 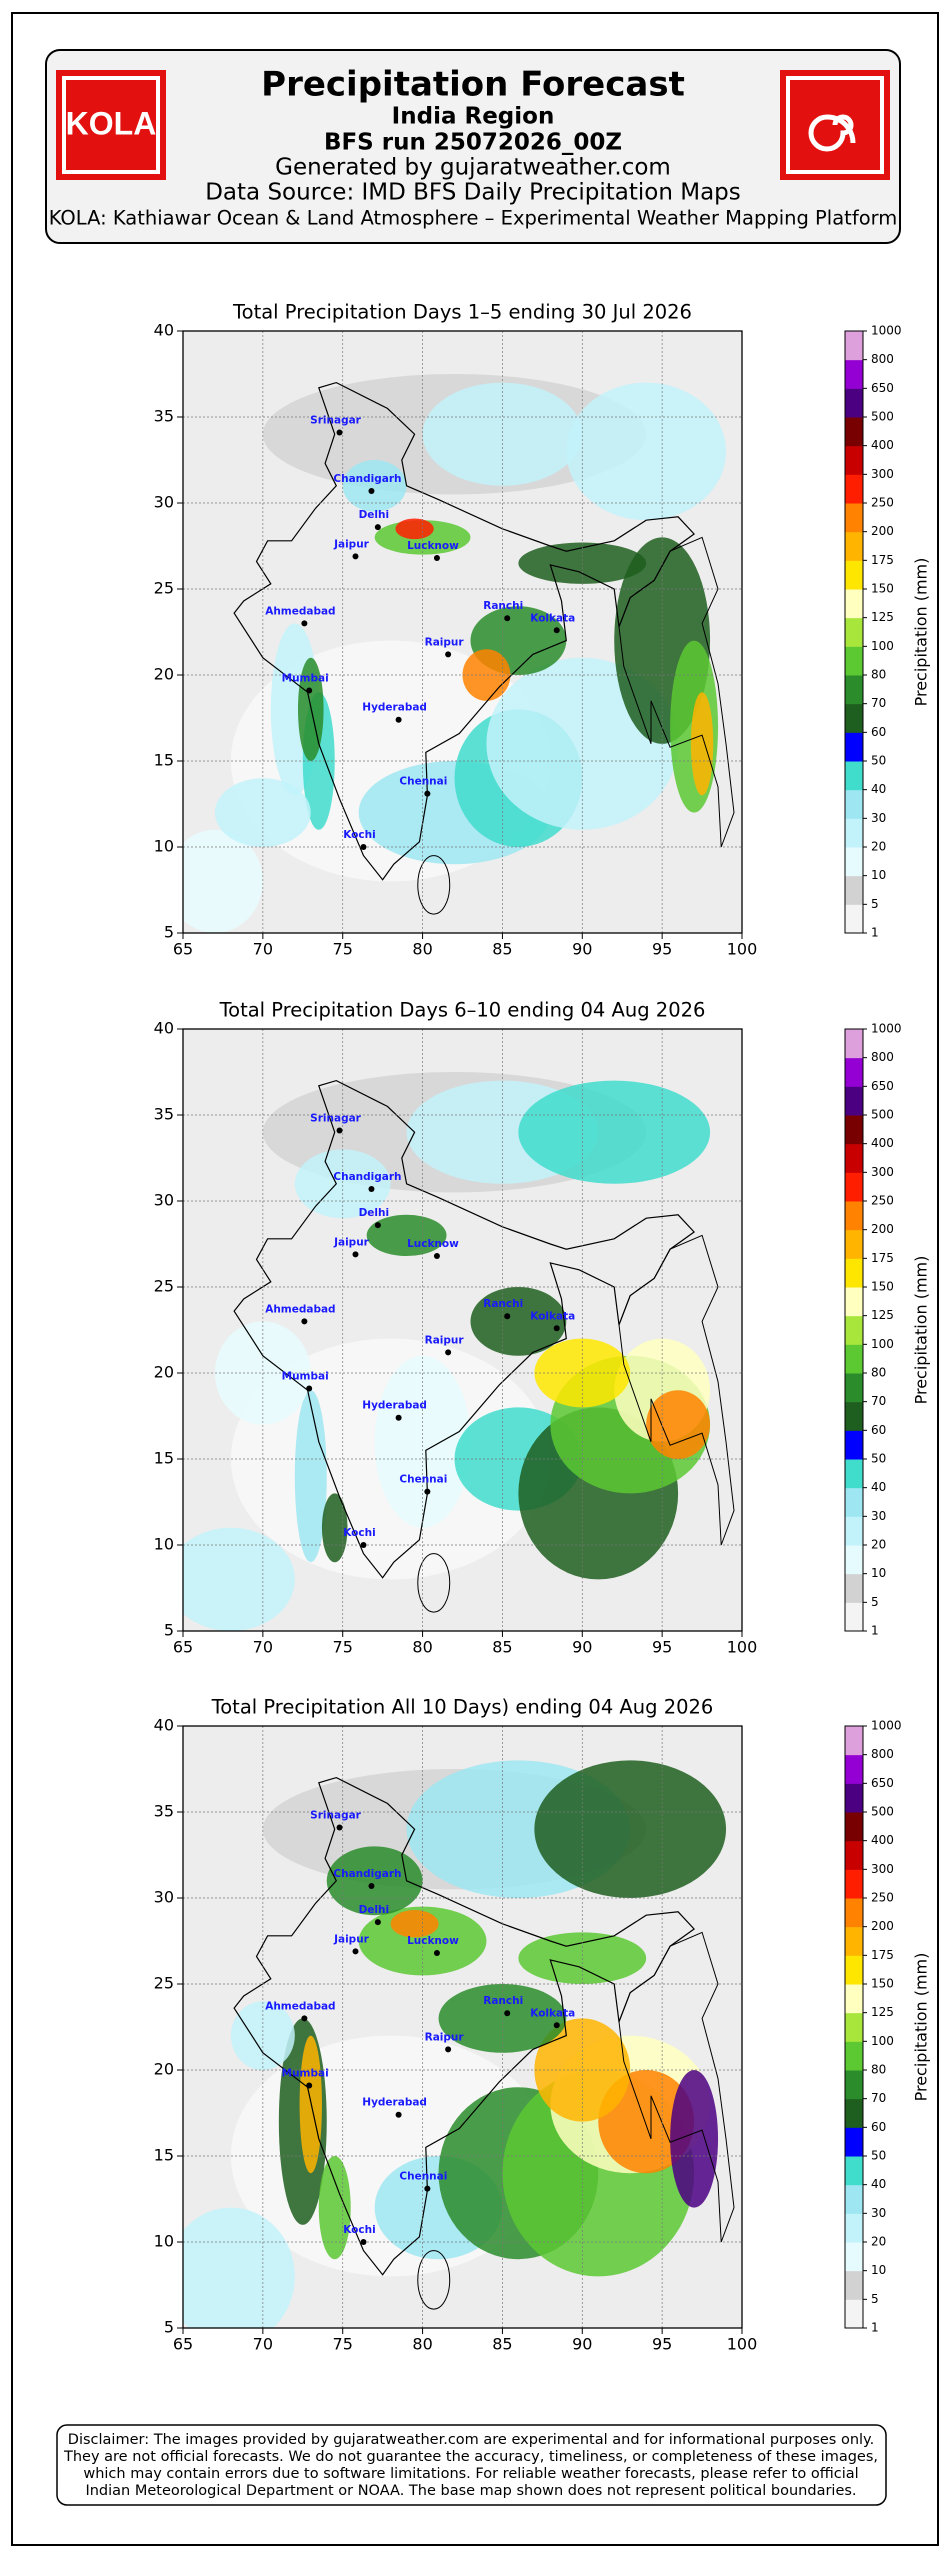 I want to click on colorbar-tick-label: 175, so click(x=882, y=560).